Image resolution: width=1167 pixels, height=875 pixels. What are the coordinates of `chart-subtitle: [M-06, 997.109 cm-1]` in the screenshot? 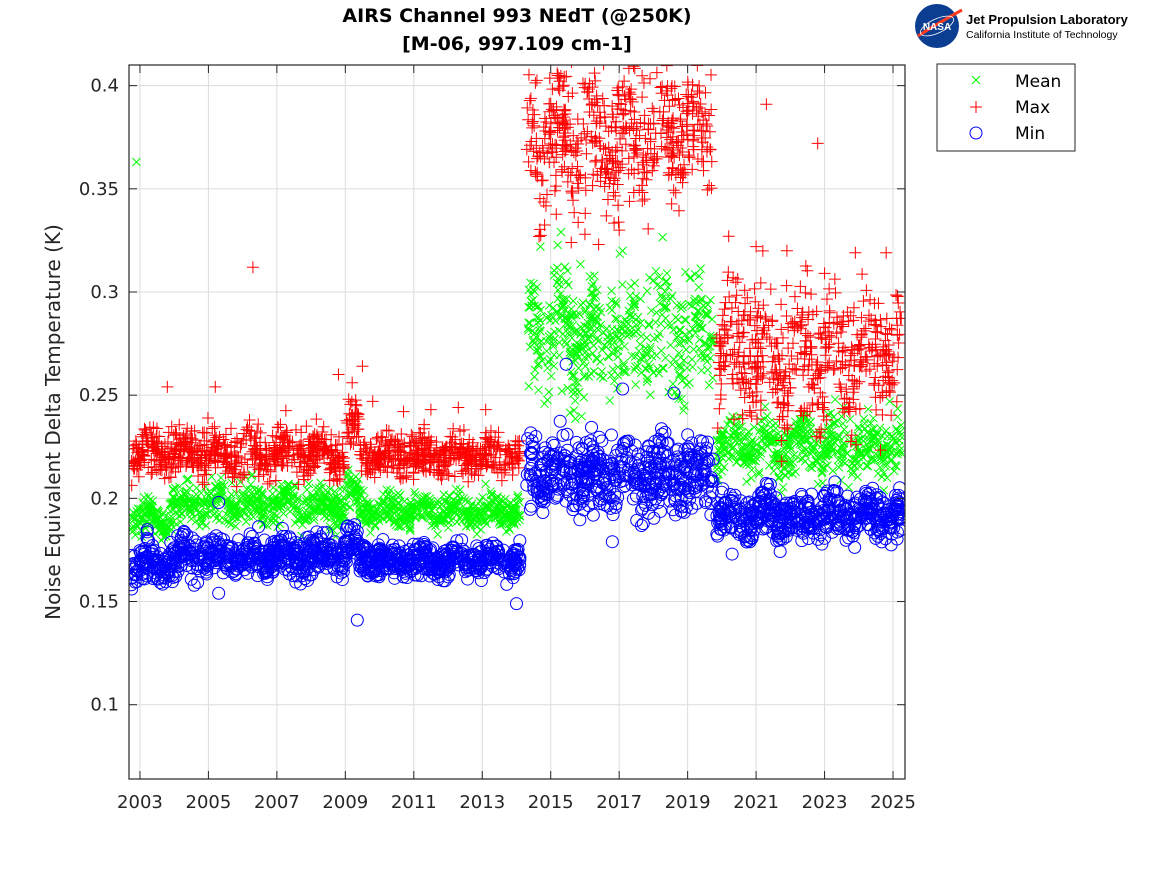 It's located at (517, 44).